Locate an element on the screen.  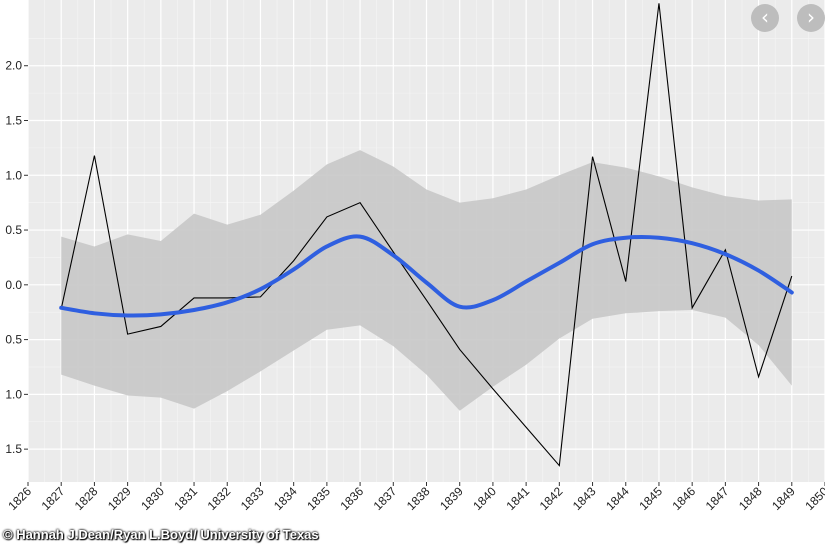
previous-image-button: ‹ is located at coordinates (765, 18).